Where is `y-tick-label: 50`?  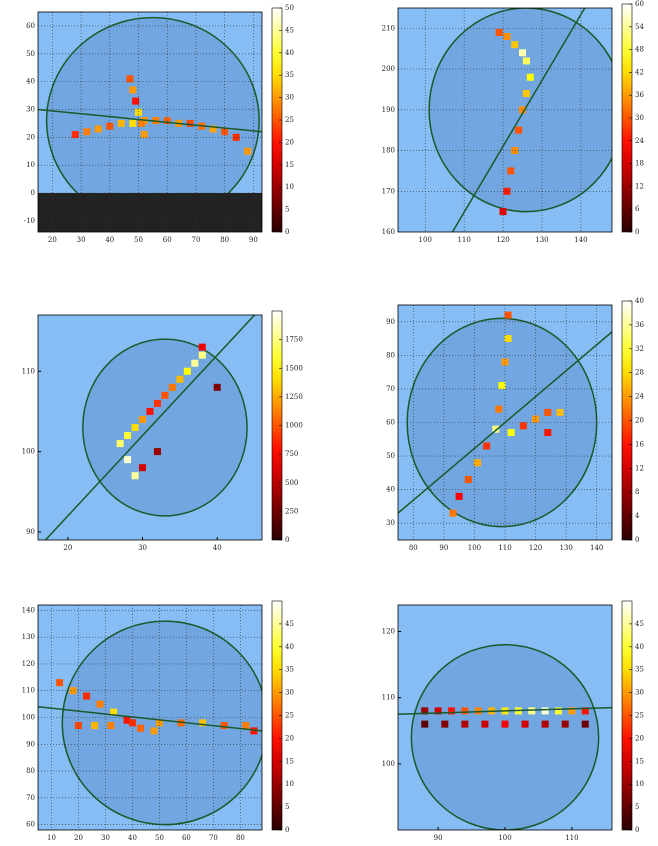
y-tick-label: 50 is located at coordinates (30, 54).